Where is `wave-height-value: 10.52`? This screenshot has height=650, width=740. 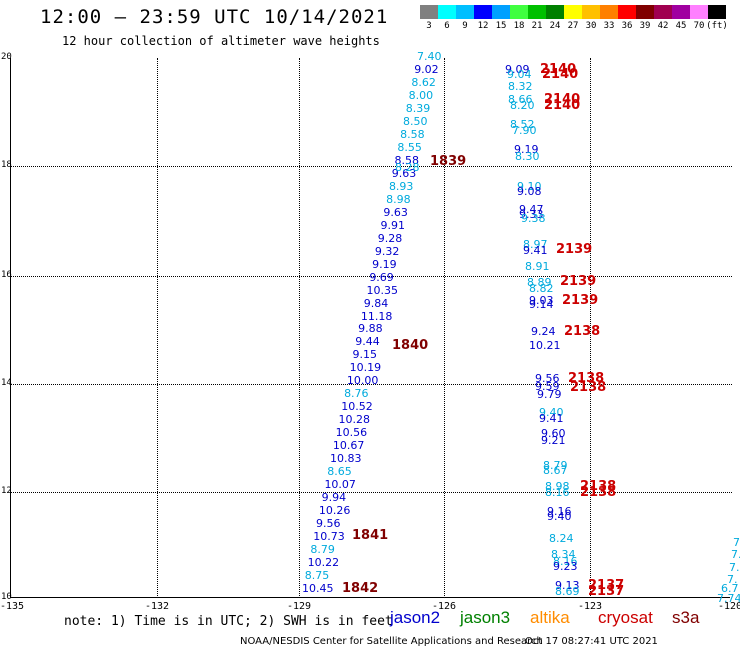
wave-height-value: 10.52 is located at coordinates (357, 407).